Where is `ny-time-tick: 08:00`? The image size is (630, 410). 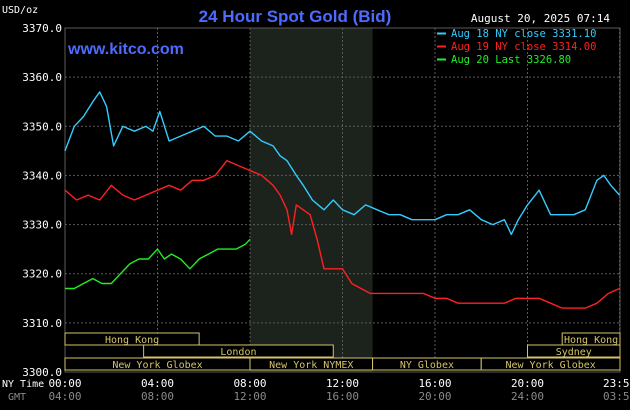
ny-time-tick: 08:00 is located at coordinates (249, 383).